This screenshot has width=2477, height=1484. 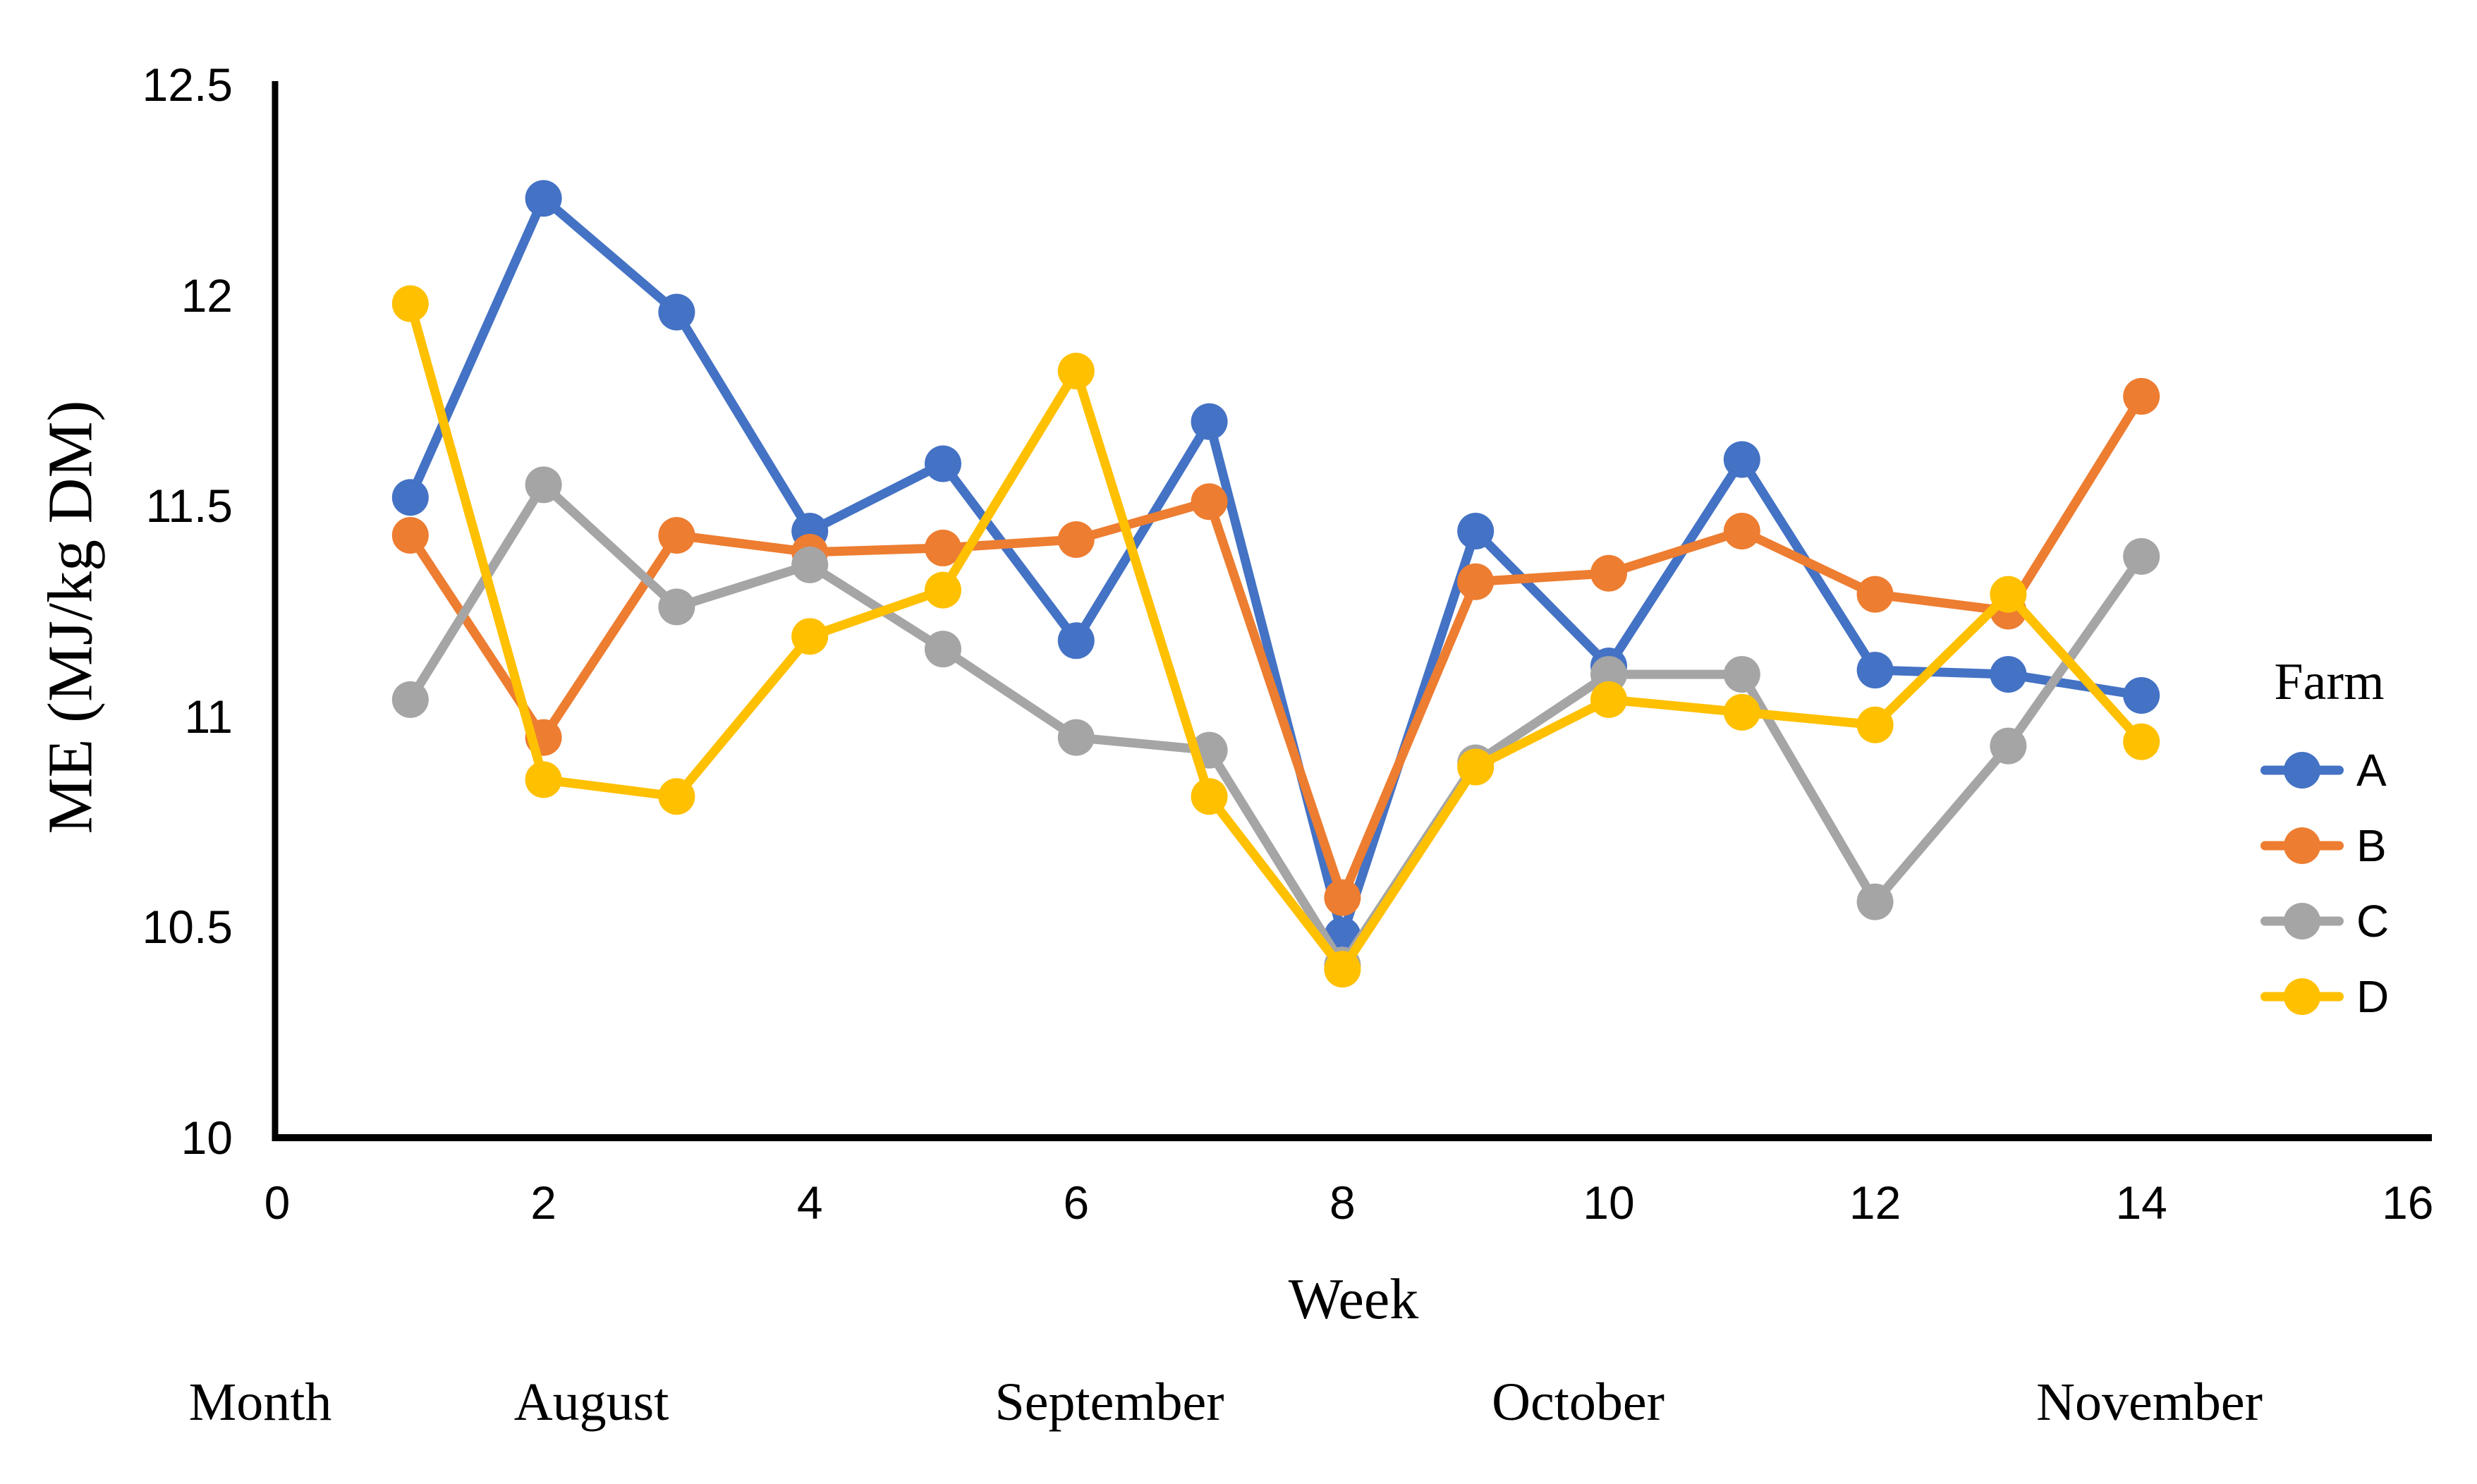 I want to click on series-point-A-week1, so click(x=410, y=497).